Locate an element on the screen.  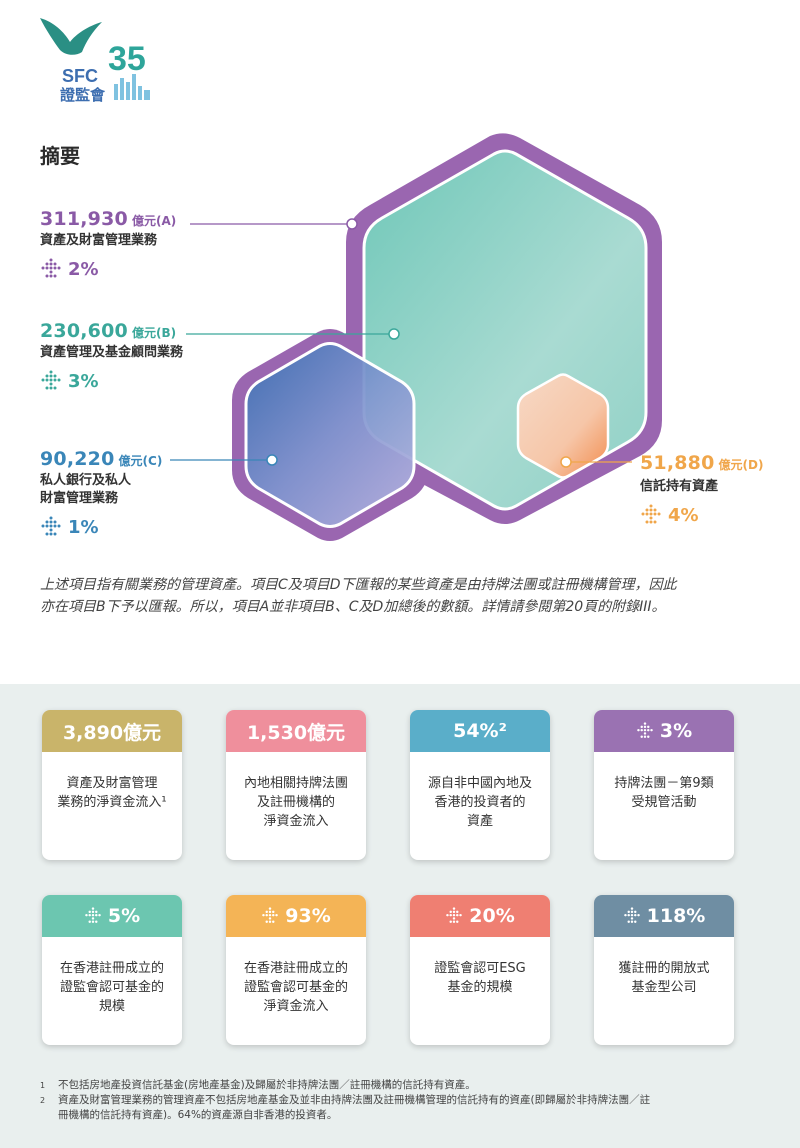
metric-c: 90,220 億元(C) 私人銀行及私人 財富管理業務 1% is located at coordinates (101, 493).